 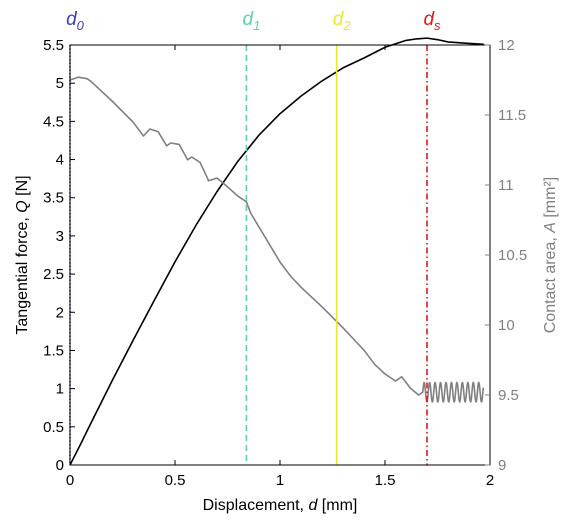 What do you see at coordinates (251, 21) in the screenshot?
I see `marker-label-d1: d1` at bounding box center [251, 21].